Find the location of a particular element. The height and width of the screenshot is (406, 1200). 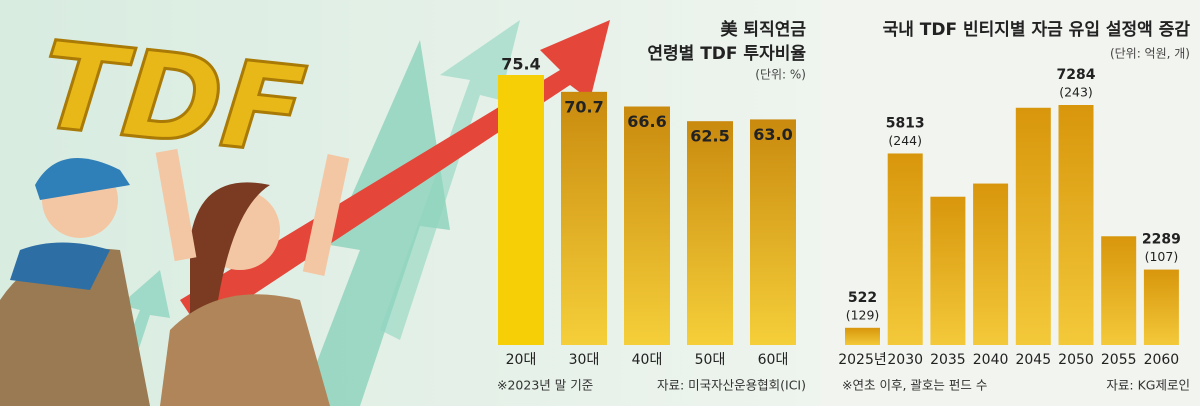

x-tick-label: 30대 is located at coordinates (584, 360).